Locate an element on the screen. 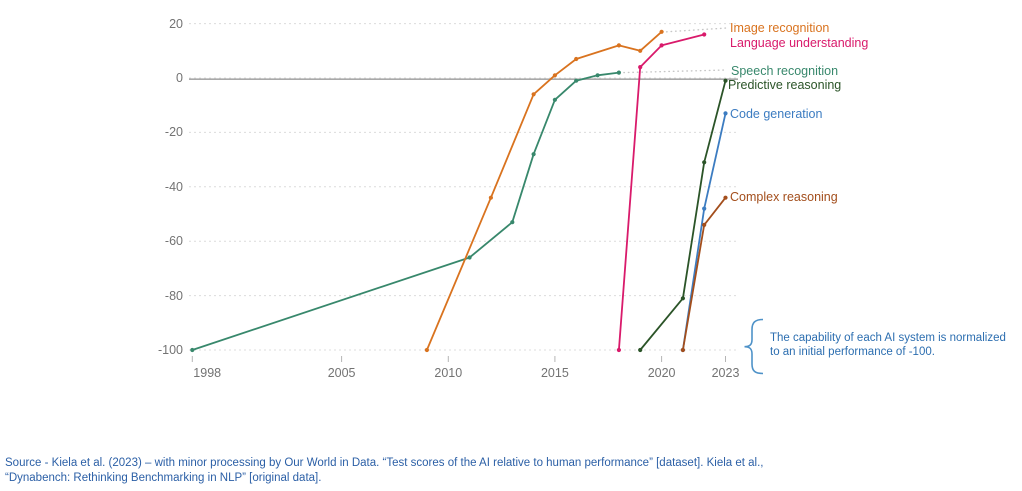 This screenshot has height=491, width=1022. y-tick-label--40: -40 is located at coordinates (173, 186).